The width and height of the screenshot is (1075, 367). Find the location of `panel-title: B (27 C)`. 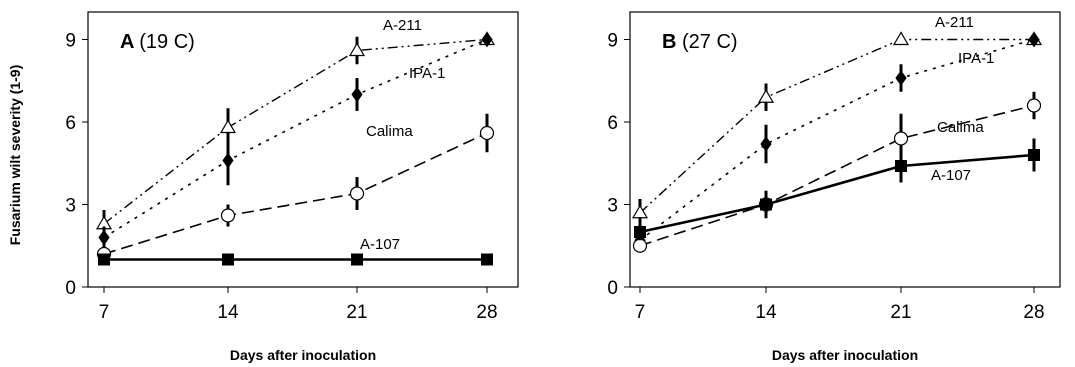

panel-title: B (27 C) is located at coordinates (700, 42).